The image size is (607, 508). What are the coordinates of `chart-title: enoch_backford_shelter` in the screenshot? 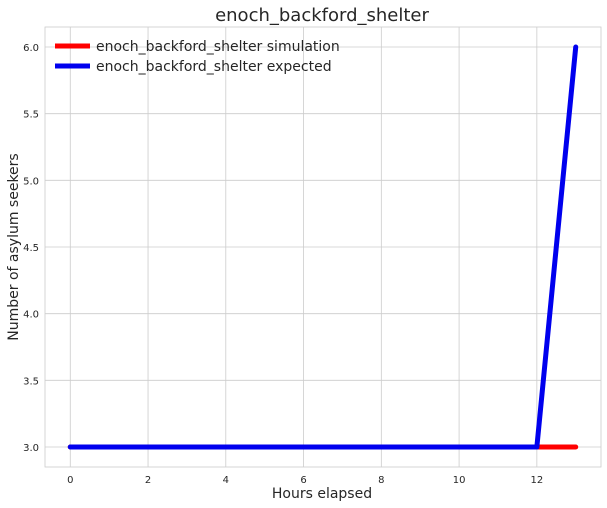 It's located at (322, 15).